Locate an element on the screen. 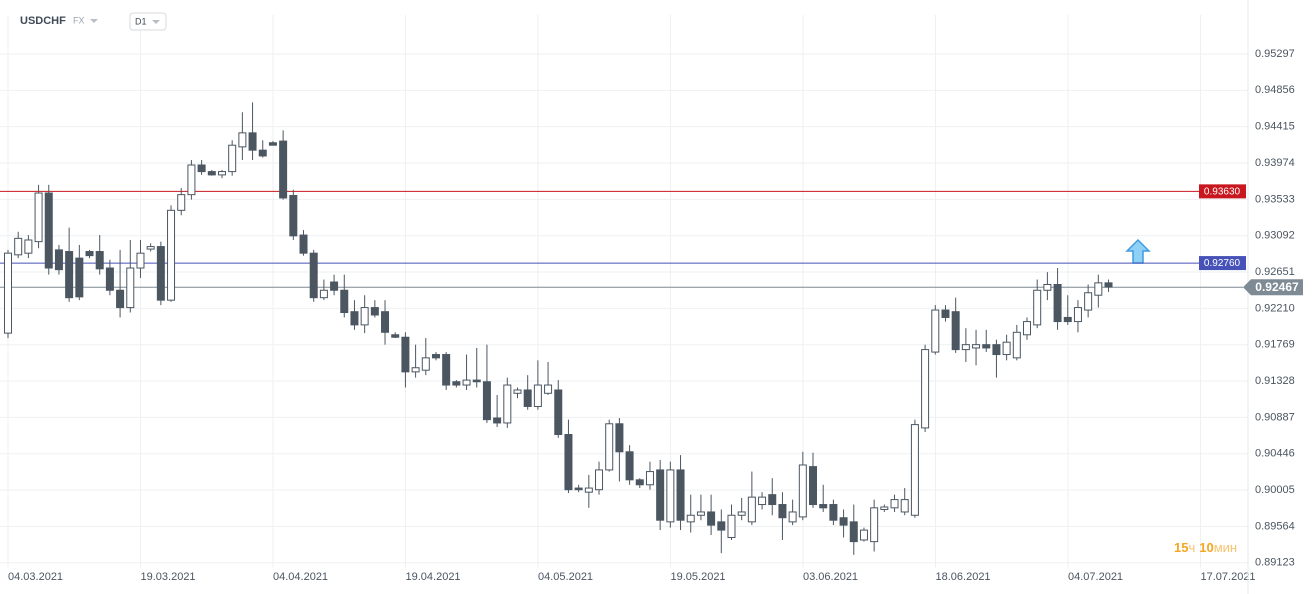 The width and height of the screenshot is (1315, 594). up-arrow-icon is located at coordinates (1138, 251).